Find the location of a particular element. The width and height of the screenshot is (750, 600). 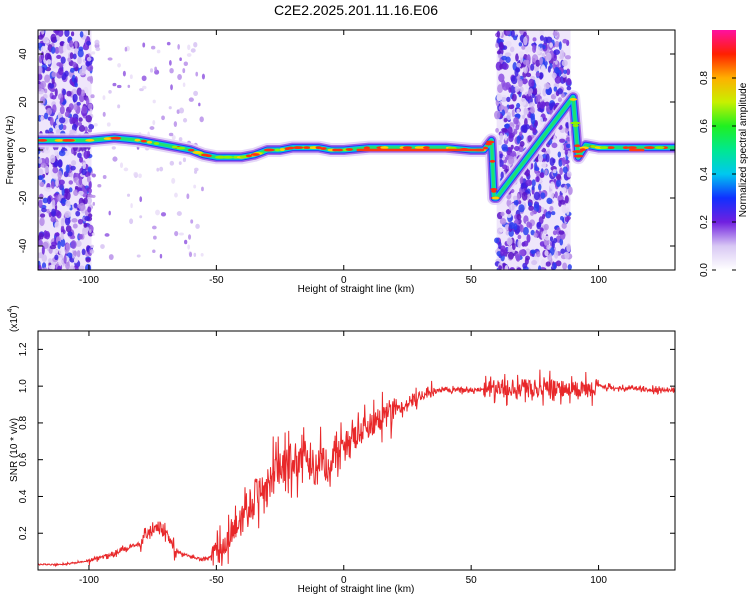

snr-multiplier-close: ) is located at coordinates (14, 306).